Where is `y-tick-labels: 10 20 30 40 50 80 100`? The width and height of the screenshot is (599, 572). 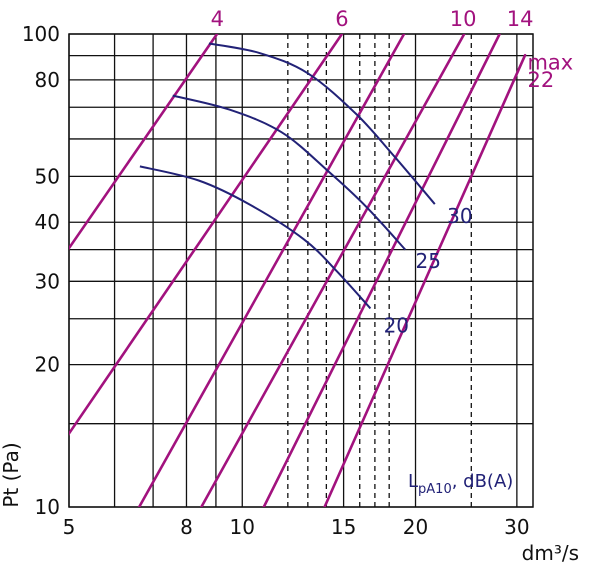 y-tick-labels: 10 20 30 40 50 80 100 is located at coordinates (41, 270).